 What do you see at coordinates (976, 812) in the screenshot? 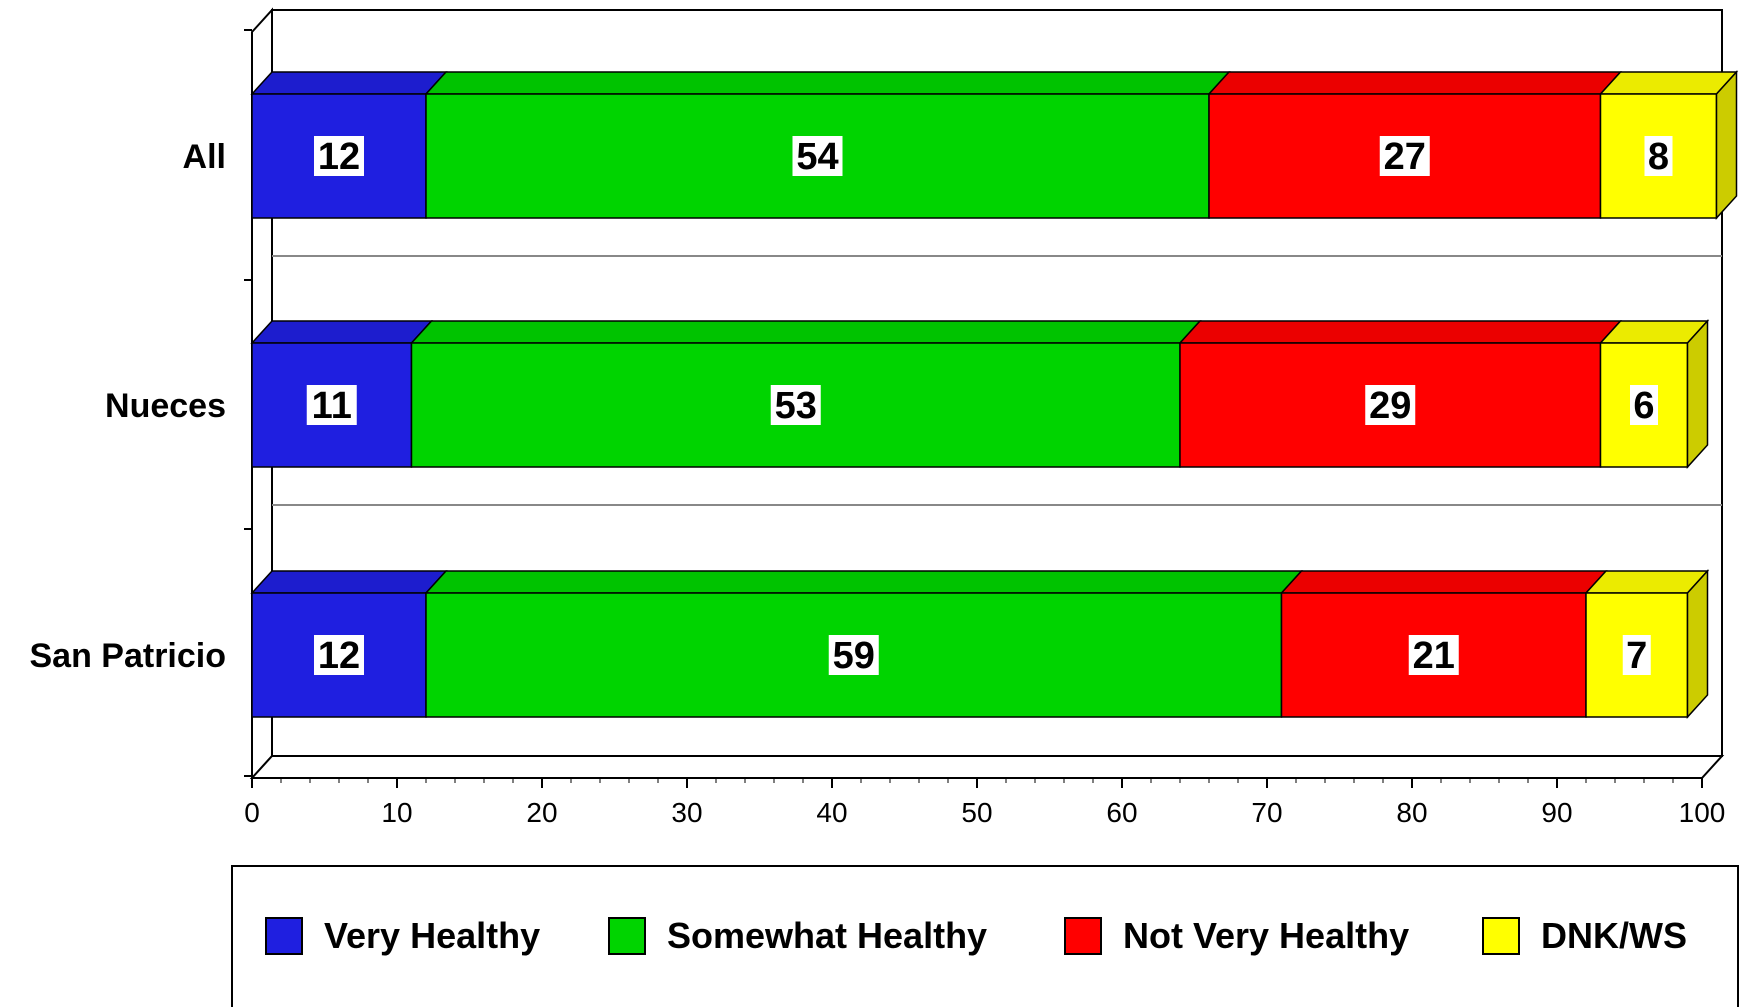
I see `x-tick-label-5: 50` at bounding box center [976, 812].